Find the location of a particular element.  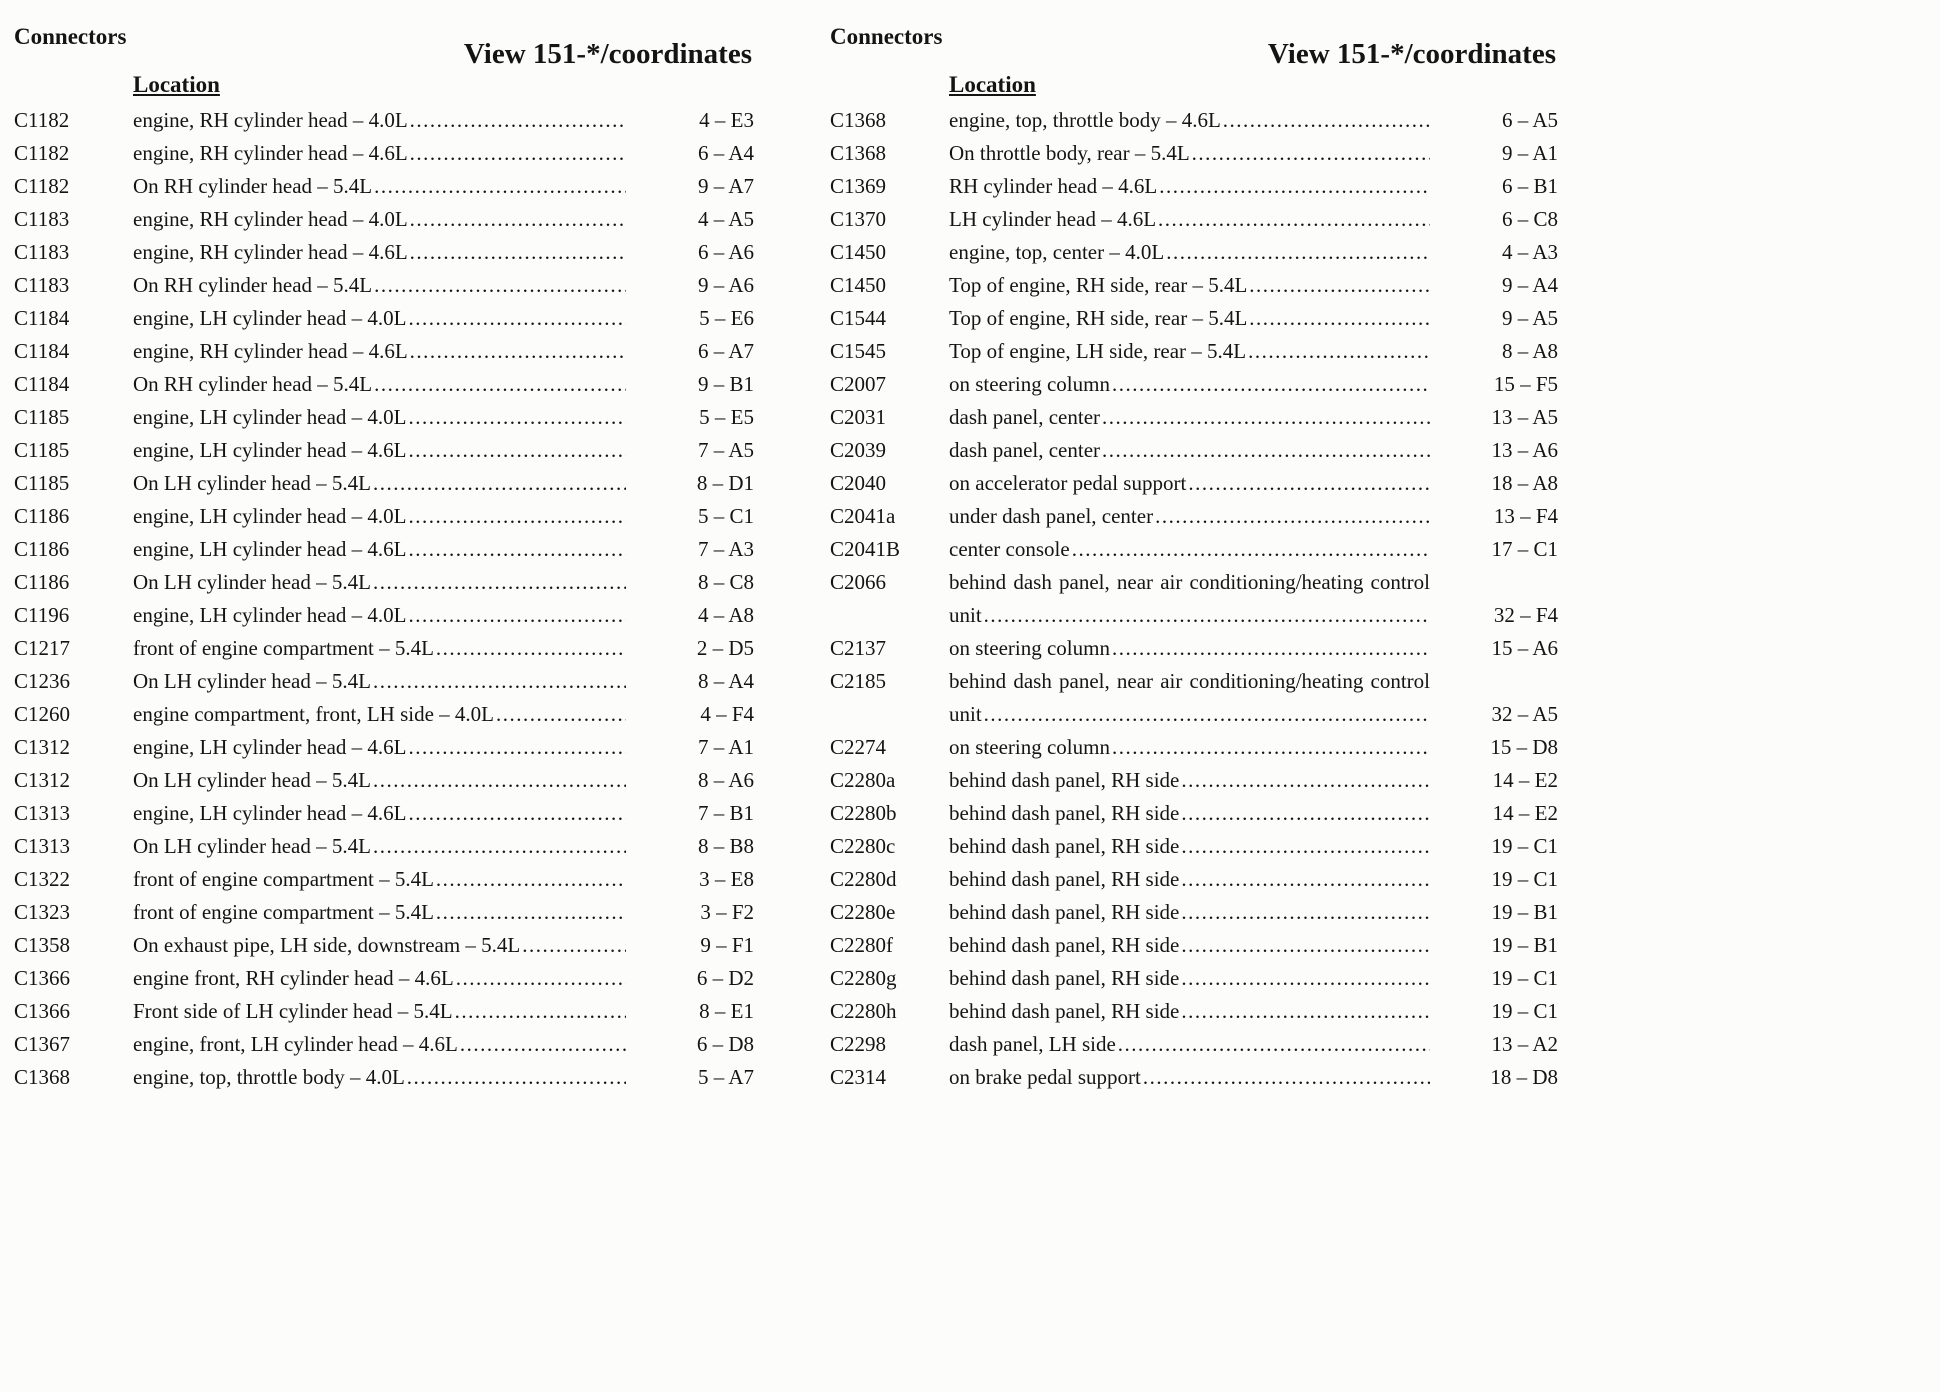

connector-location-text: under dash panel, center is located at coordinates (1189, 516).